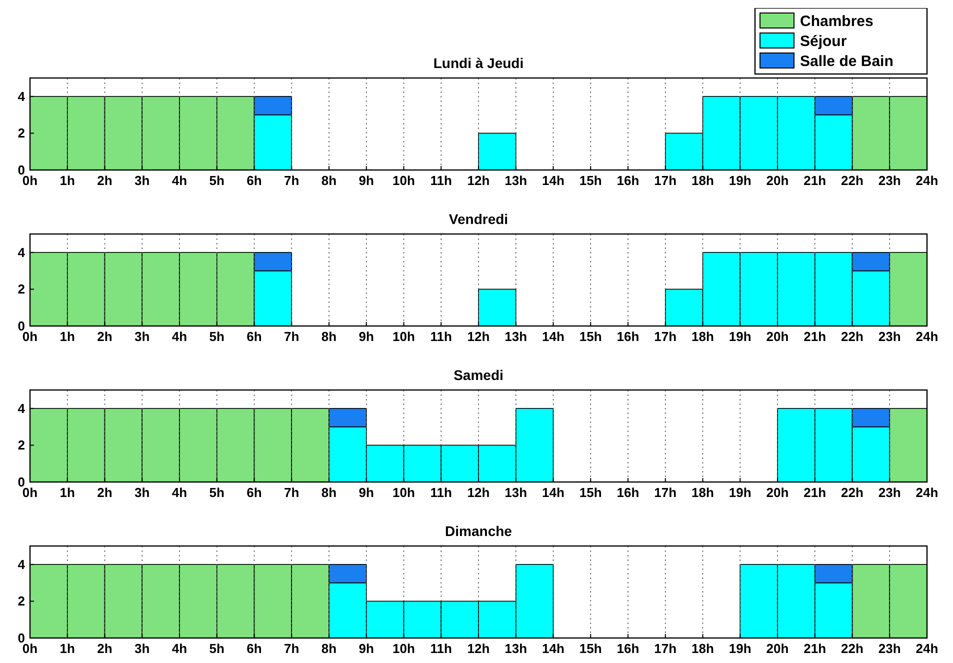  What do you see at coordinates (823, 41) in the screenshot?
I see `legend-label: Séjour` at bounding box center [823, 41].